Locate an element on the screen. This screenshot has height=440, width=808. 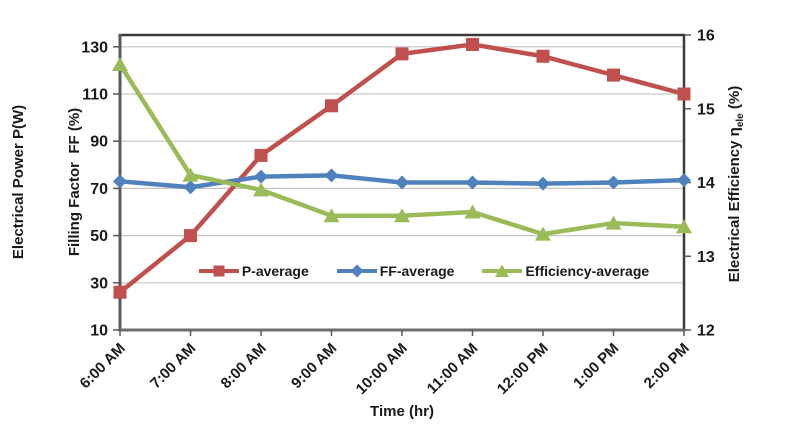
data-point-P-average-1:00 PM is located at coordinates (613, 75).